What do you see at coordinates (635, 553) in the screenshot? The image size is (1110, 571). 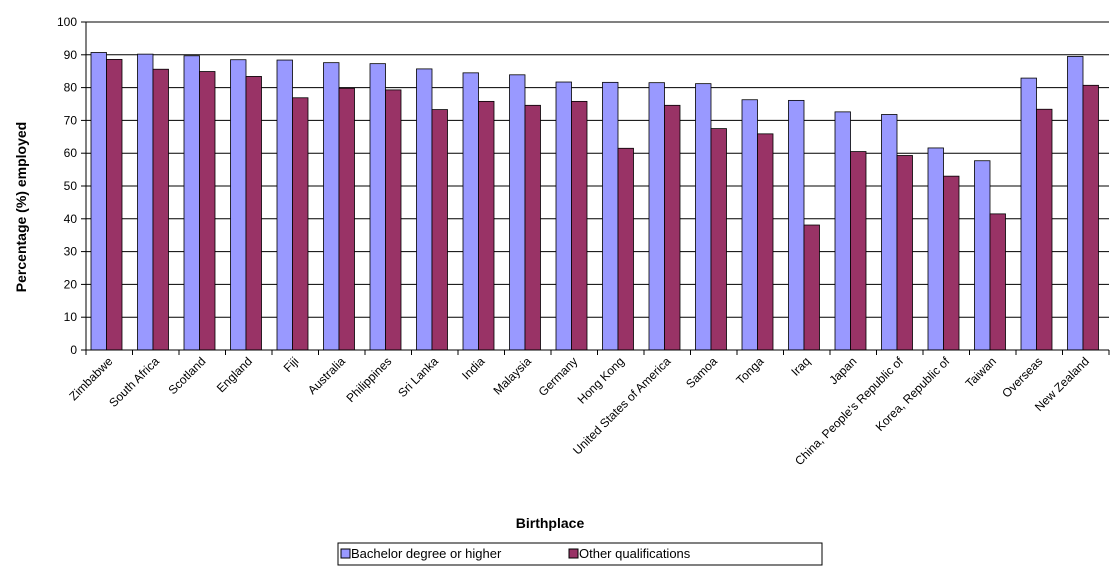 I see `legend-label-other: Other qualifications` at bounding box center [635, 553].